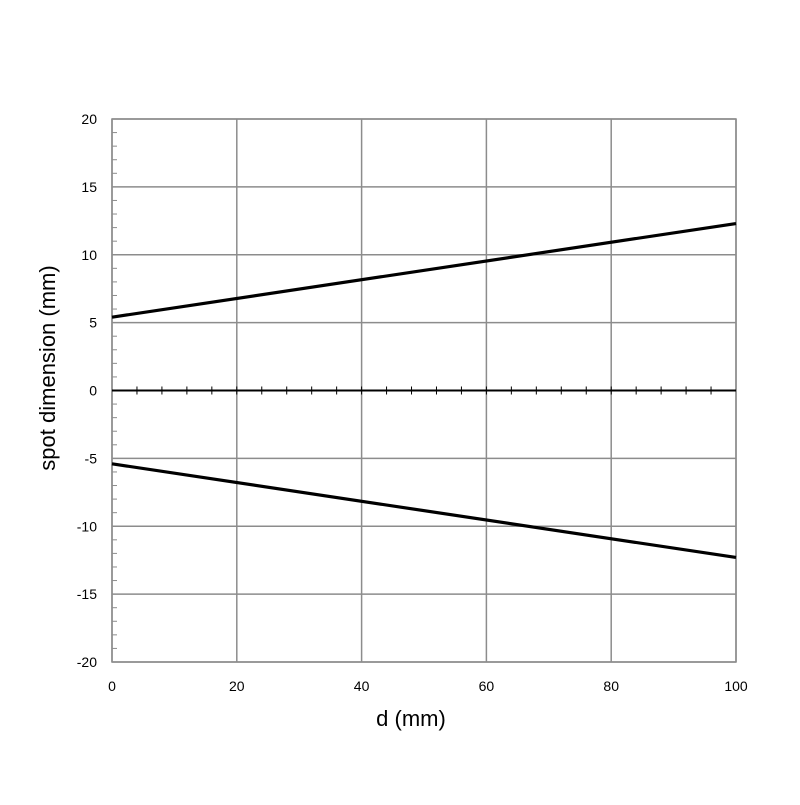 Image resolution: width=800 pixels, height=805 pixels. What do you see at coordinates (93, 391) in the screenshot?
I see `y-tick-label: 0` at bounding box center [93, 391].